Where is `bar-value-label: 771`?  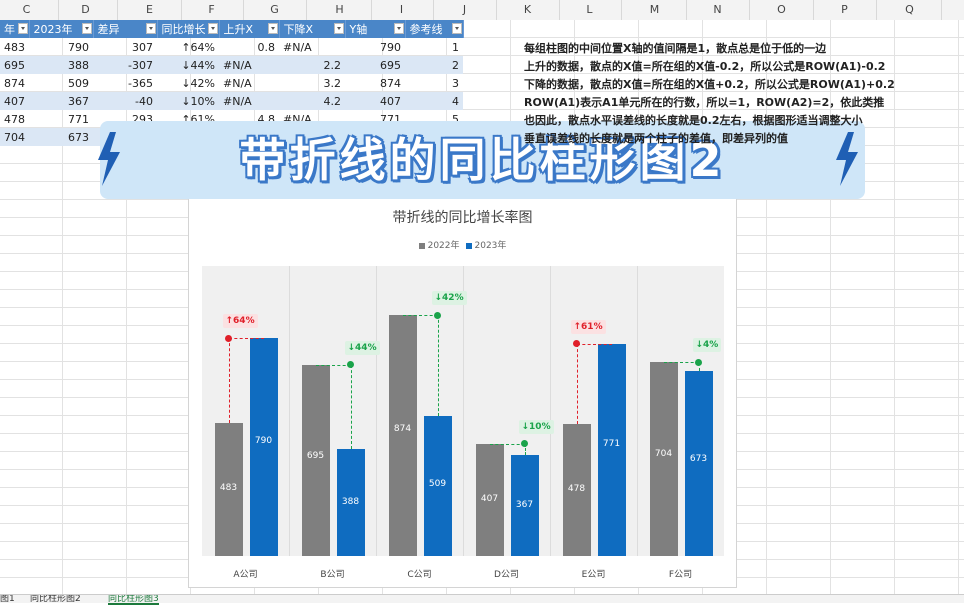 bar-value-label: 771 is located at coordinates (611, 444).